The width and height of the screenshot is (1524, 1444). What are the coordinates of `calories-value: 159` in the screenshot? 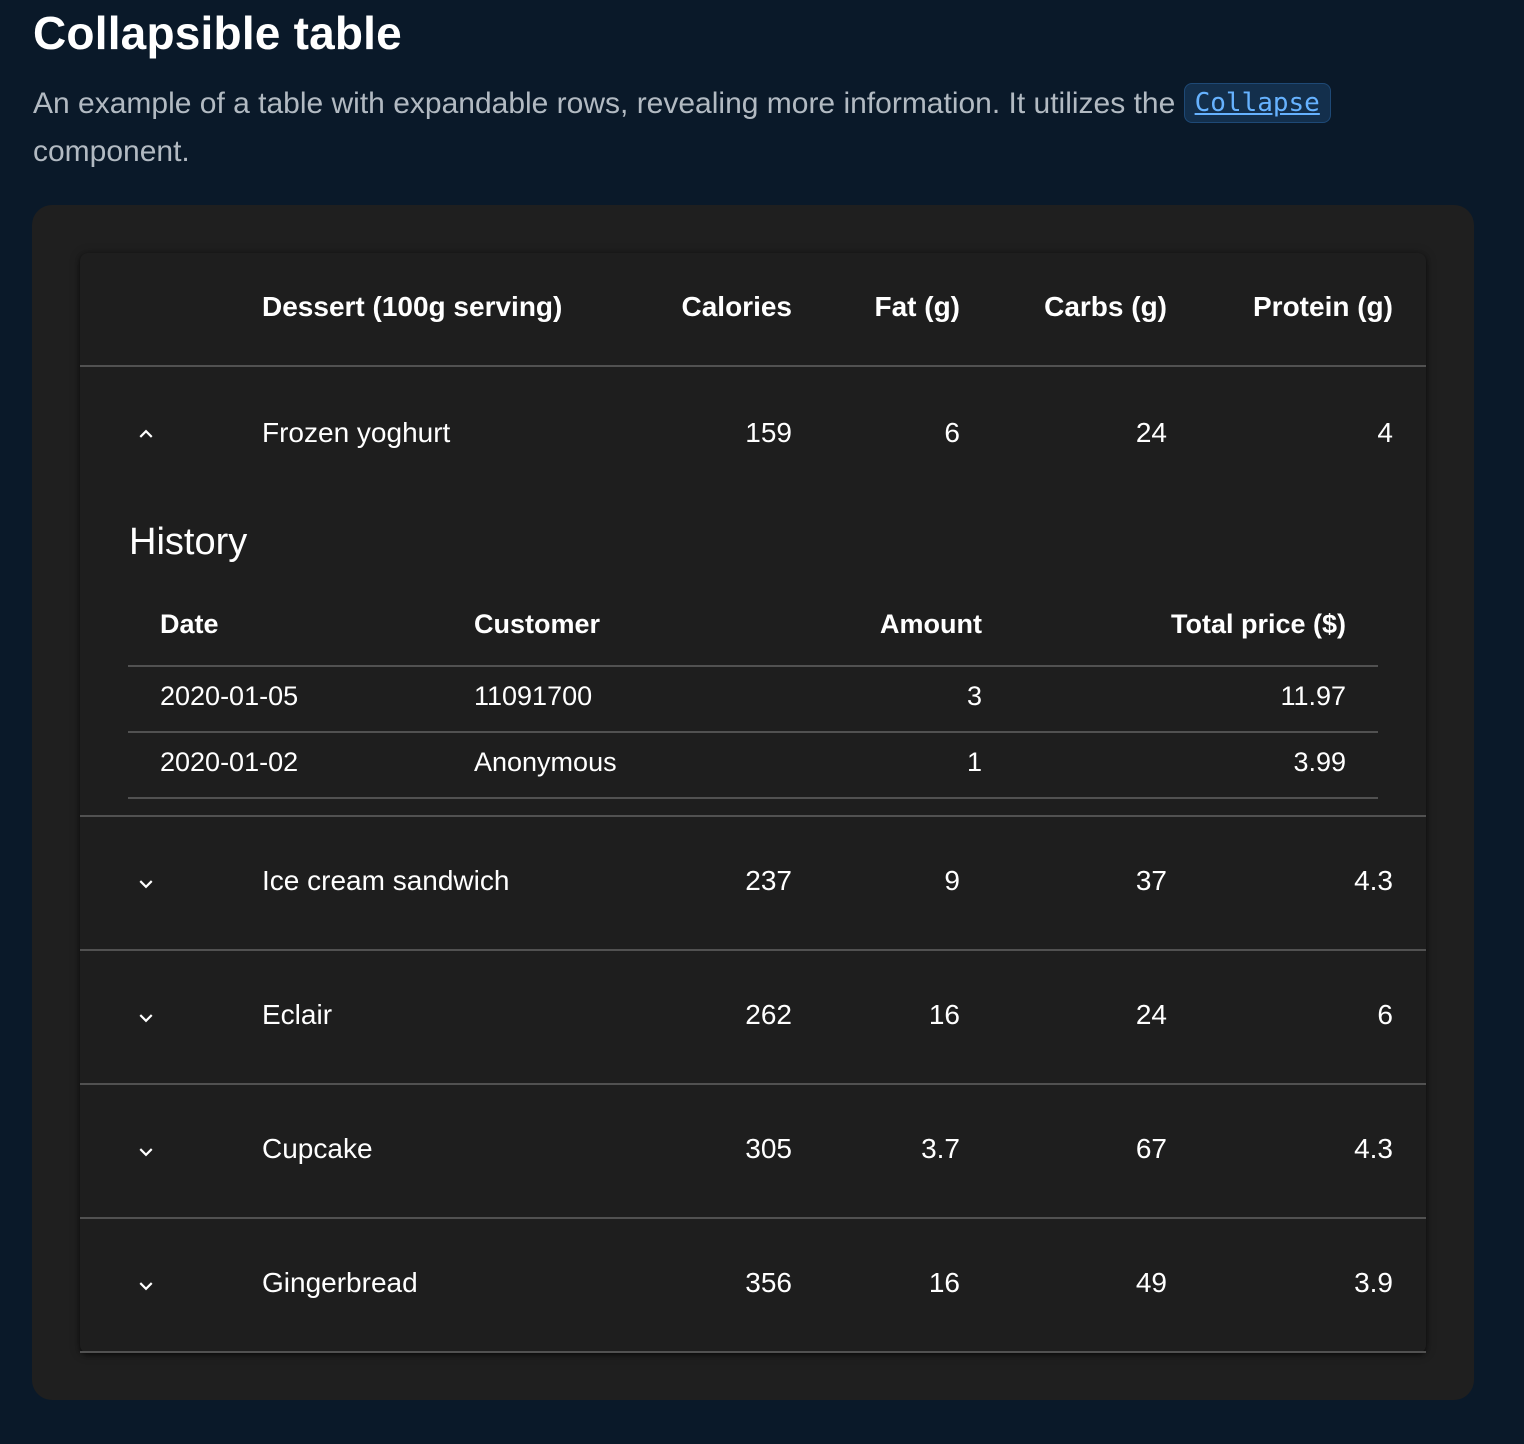 It's located at (768, 432).